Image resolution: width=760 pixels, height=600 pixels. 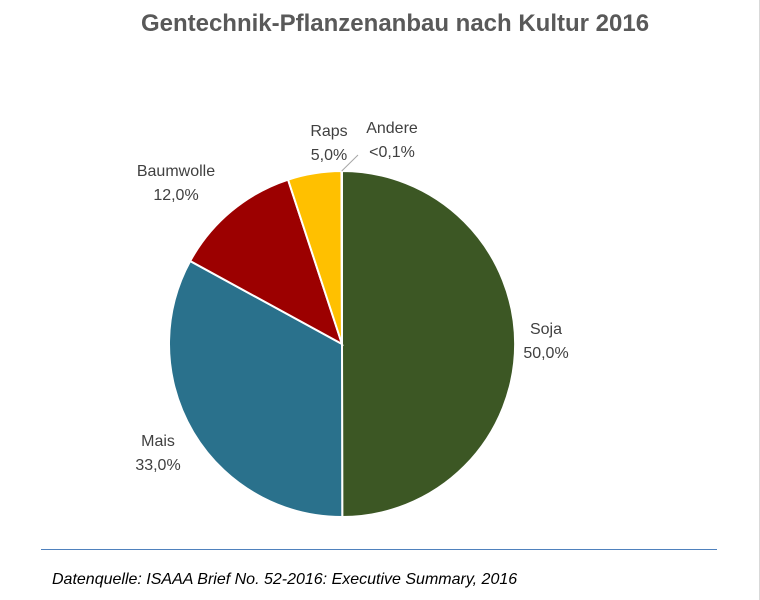 What do you see at coordinates (157, 453) in the screenshot?
I see `data-label-mais: Mais 33,0%` at bounding box center [157, 453].